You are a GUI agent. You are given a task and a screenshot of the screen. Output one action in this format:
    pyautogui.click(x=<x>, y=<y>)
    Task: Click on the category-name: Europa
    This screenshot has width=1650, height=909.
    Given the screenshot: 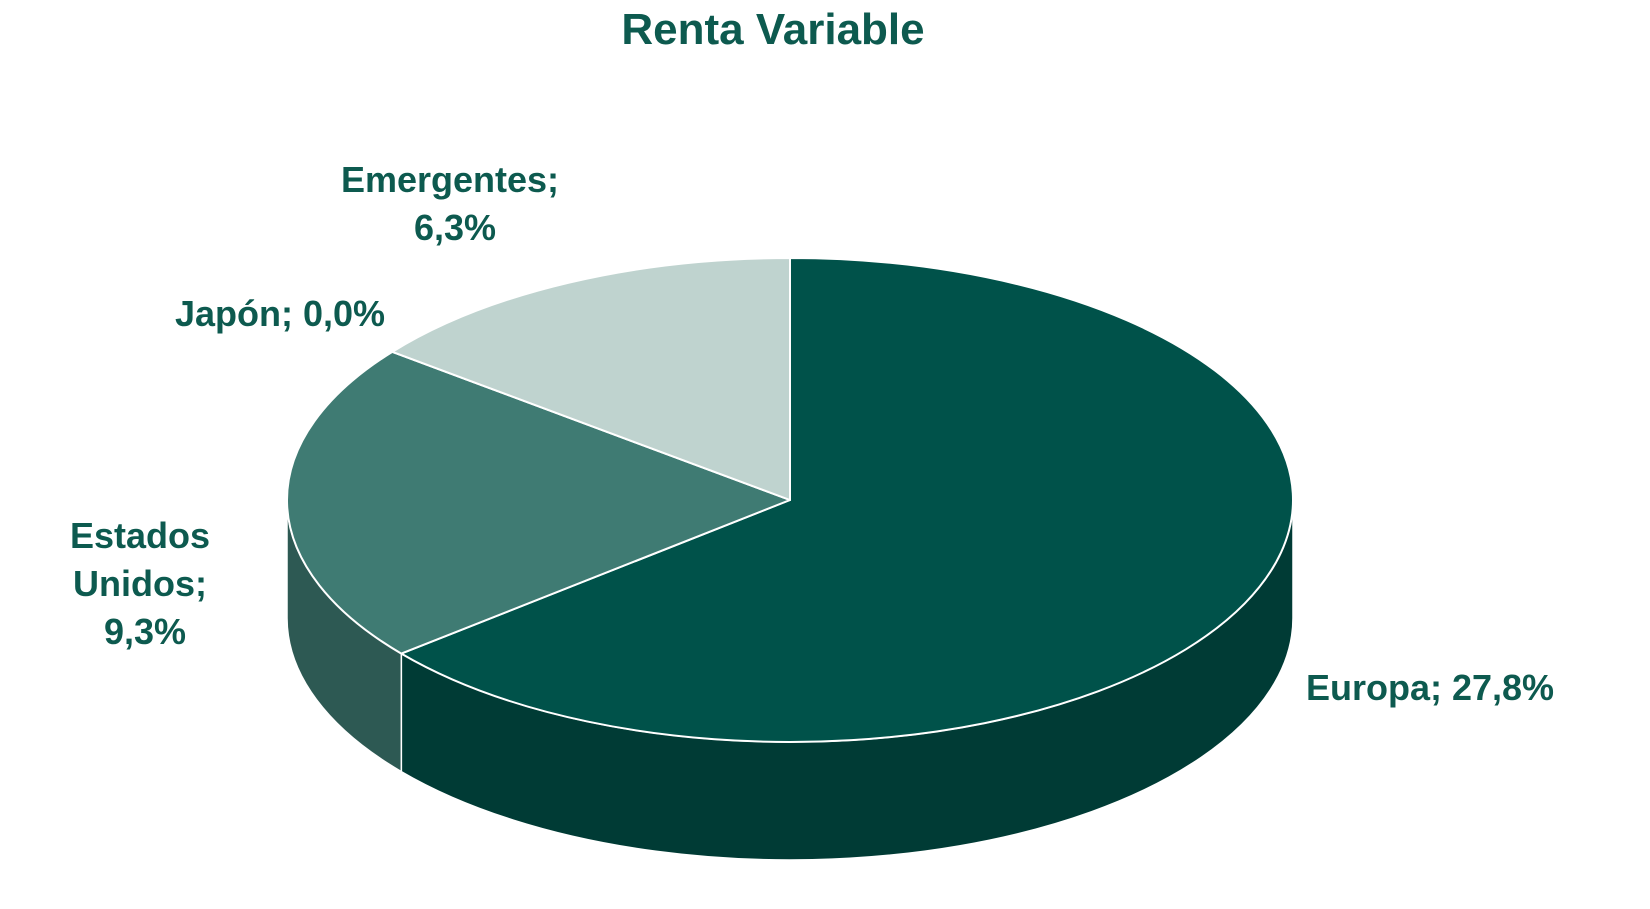 What is the action you would take?
    pyautogui.click(x=1367, y=687)
    